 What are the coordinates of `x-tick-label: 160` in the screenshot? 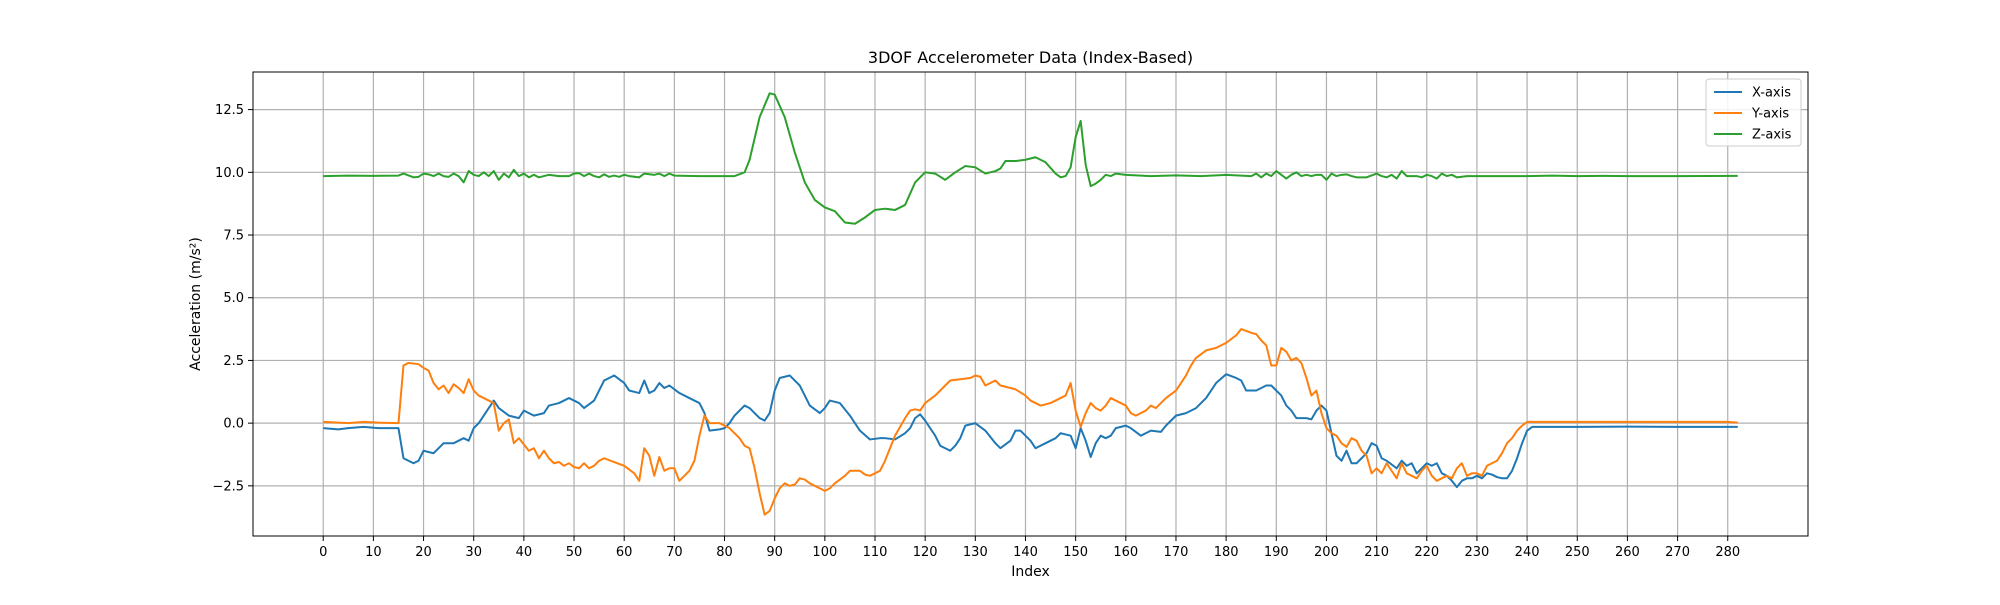 It's located at (1125, 552).